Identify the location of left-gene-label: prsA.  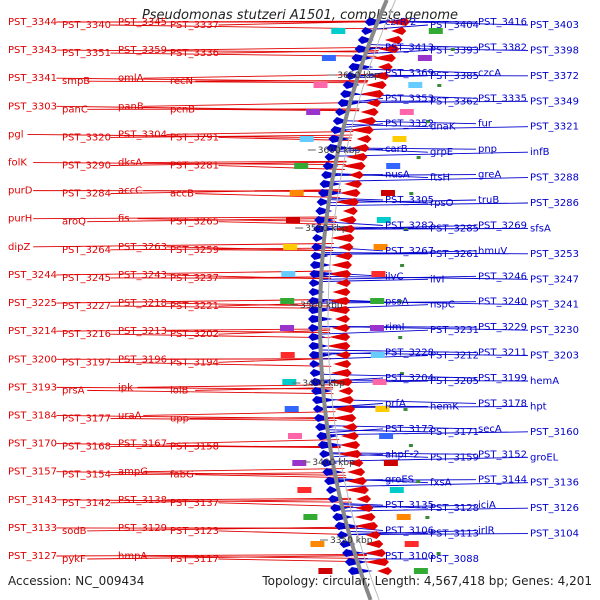
(73, 390).